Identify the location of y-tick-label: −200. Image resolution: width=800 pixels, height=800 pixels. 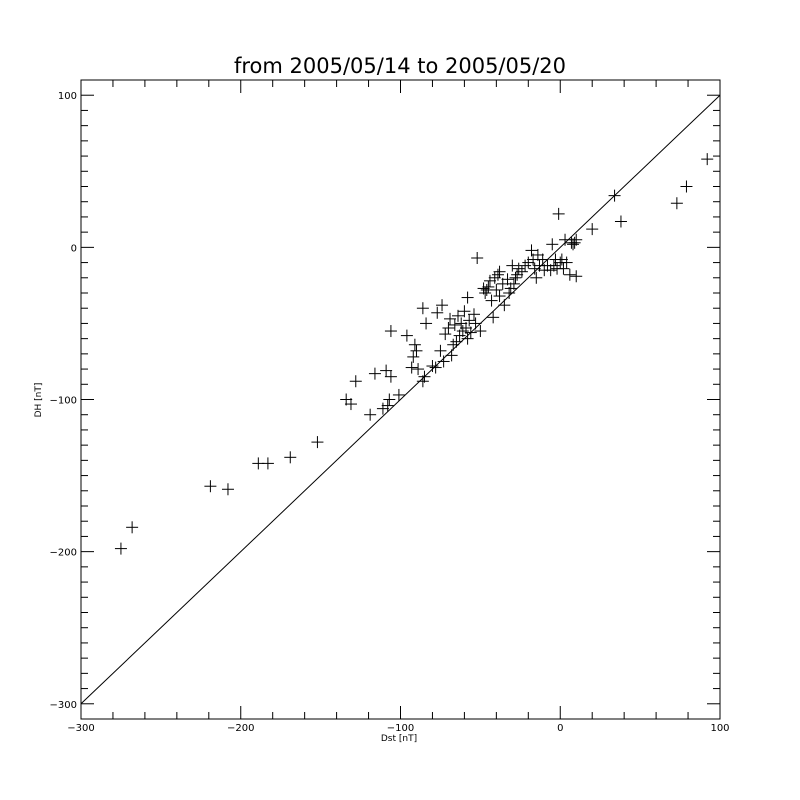
(63, 553).